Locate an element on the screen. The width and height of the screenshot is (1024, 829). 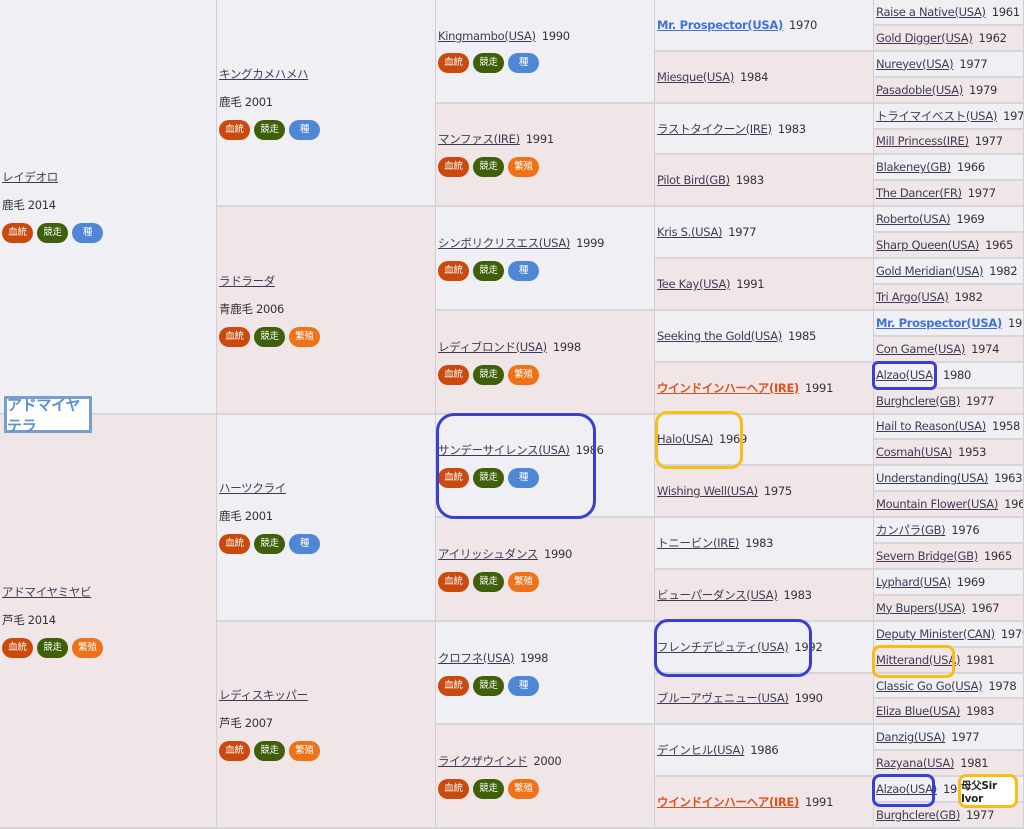
horse-name-link: アイリッシュダンス is located at coordinates (488, 553).